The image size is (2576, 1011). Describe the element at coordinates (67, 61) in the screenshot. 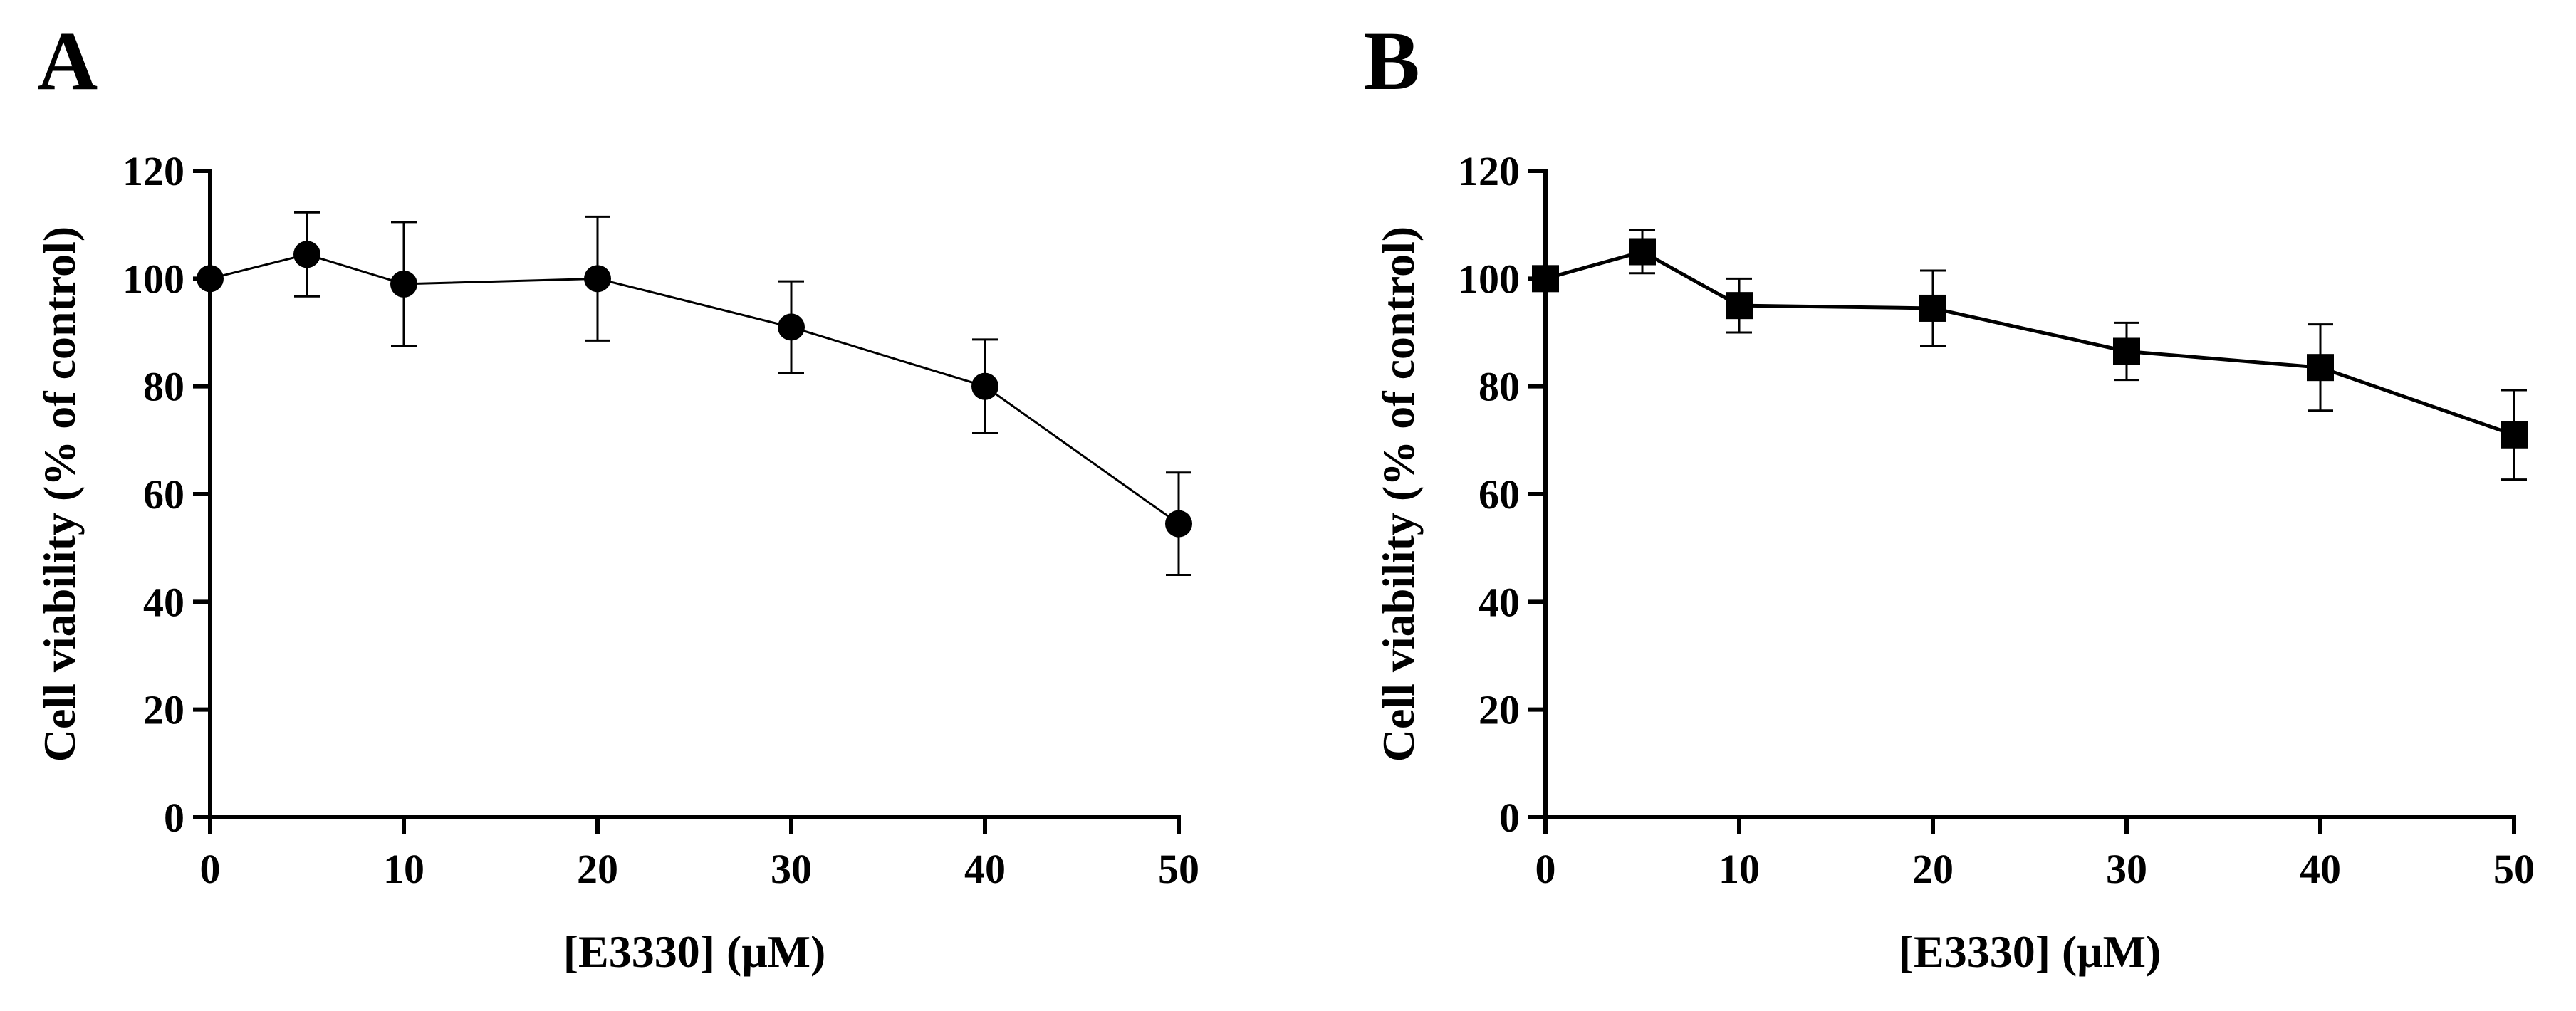

I see `panel-letter: A` at that location.